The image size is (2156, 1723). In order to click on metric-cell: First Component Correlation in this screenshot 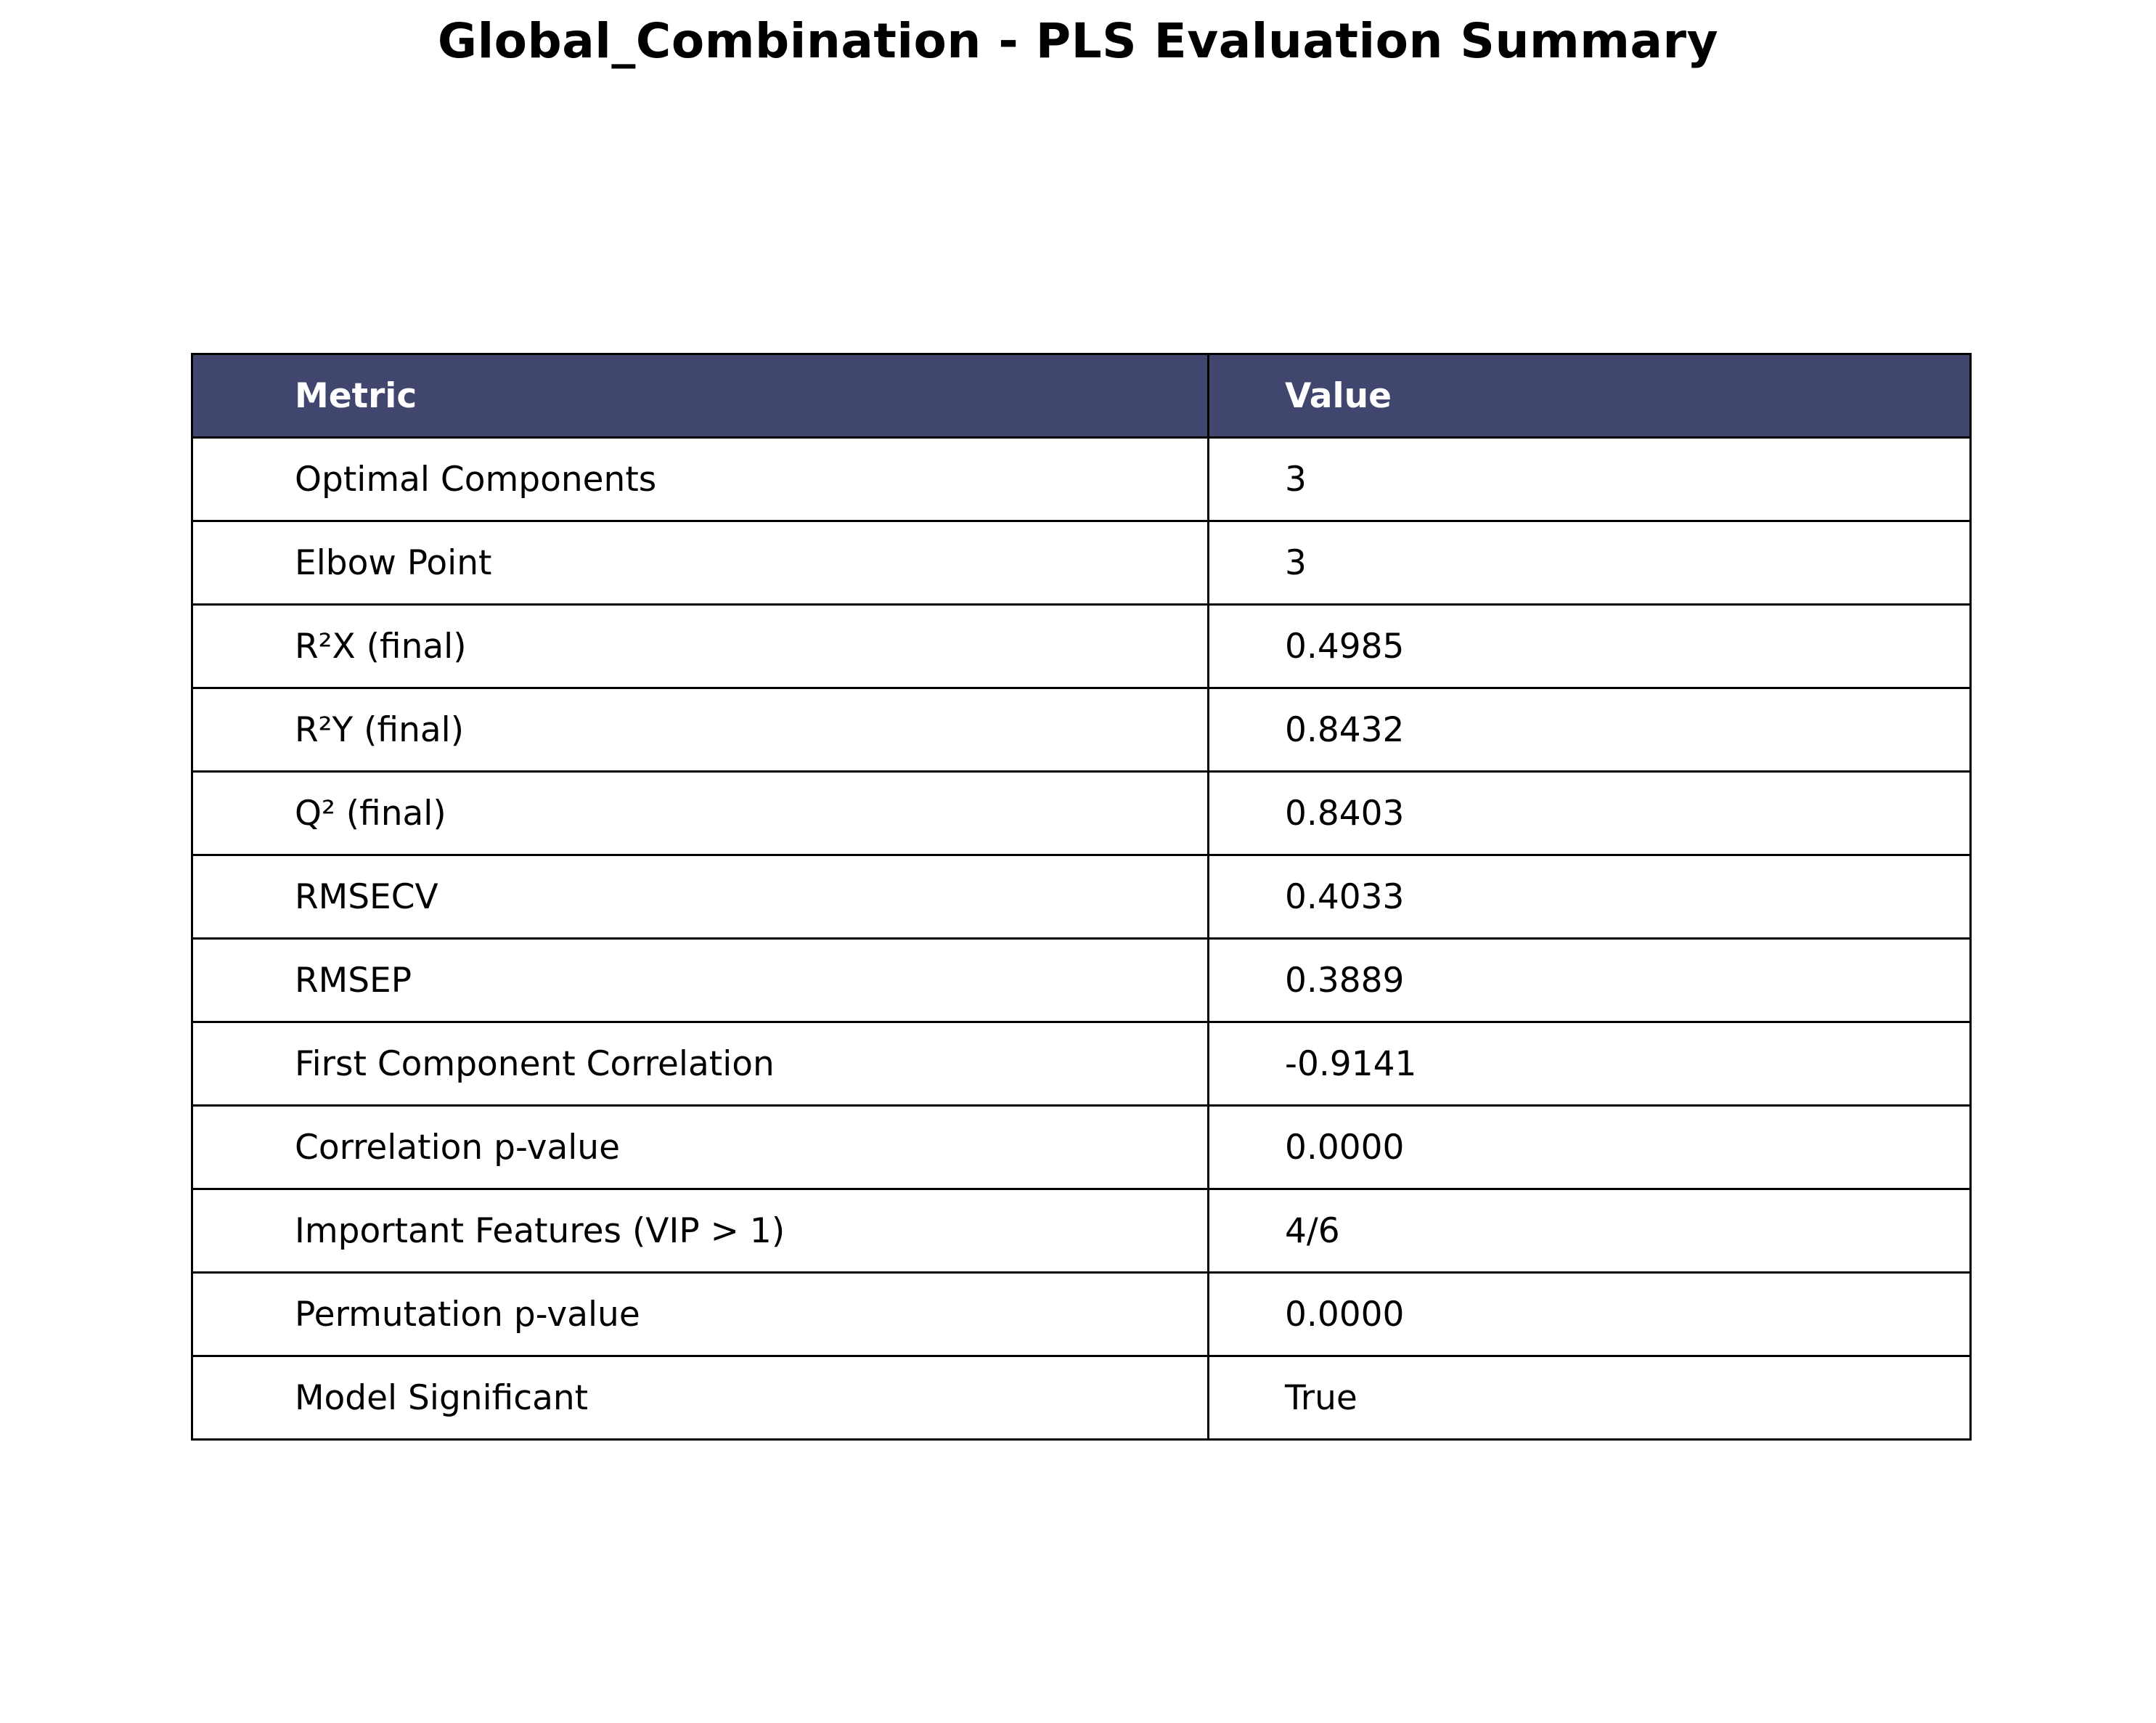, I will do `click(700, 1064)`.